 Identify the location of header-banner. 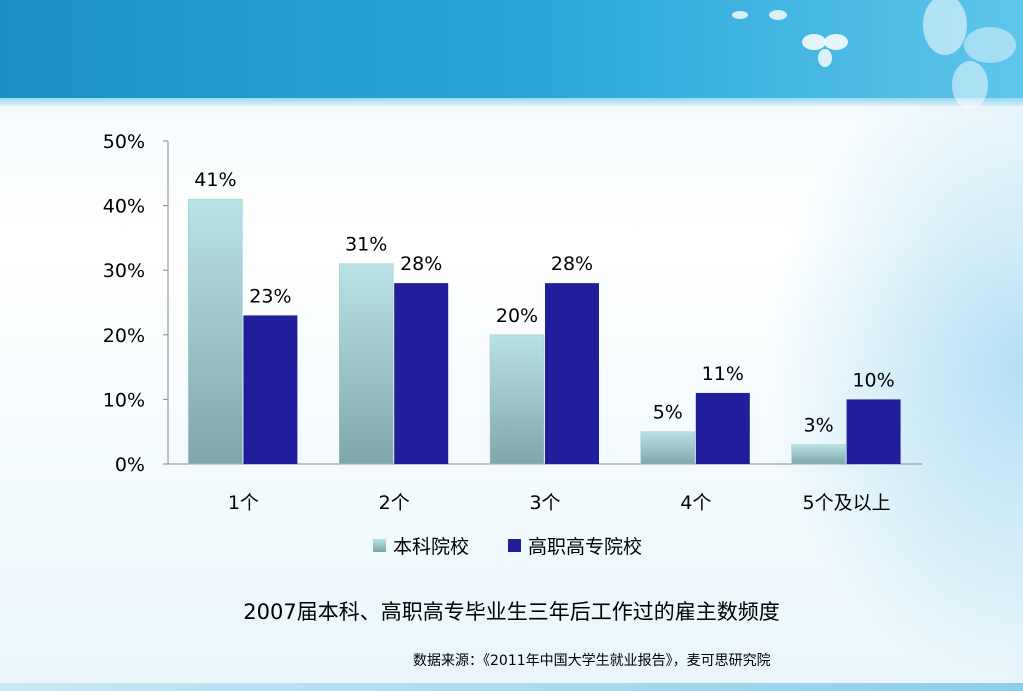
(511, 50).